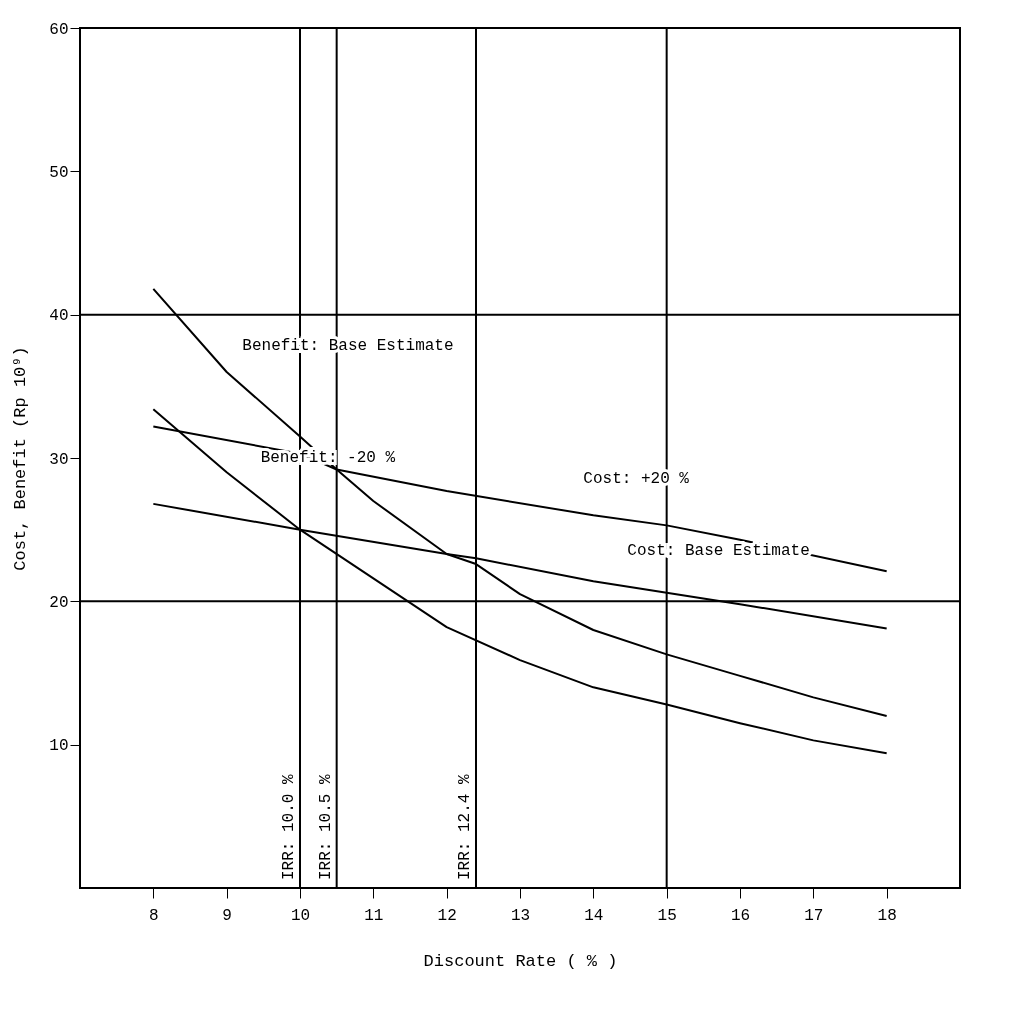 Image resolution: width=1014 pixels, height=1031 pixels. Describe the element at coordinates (594, 915) in the screenshot. I see `x-tick-label: 14` at that location.